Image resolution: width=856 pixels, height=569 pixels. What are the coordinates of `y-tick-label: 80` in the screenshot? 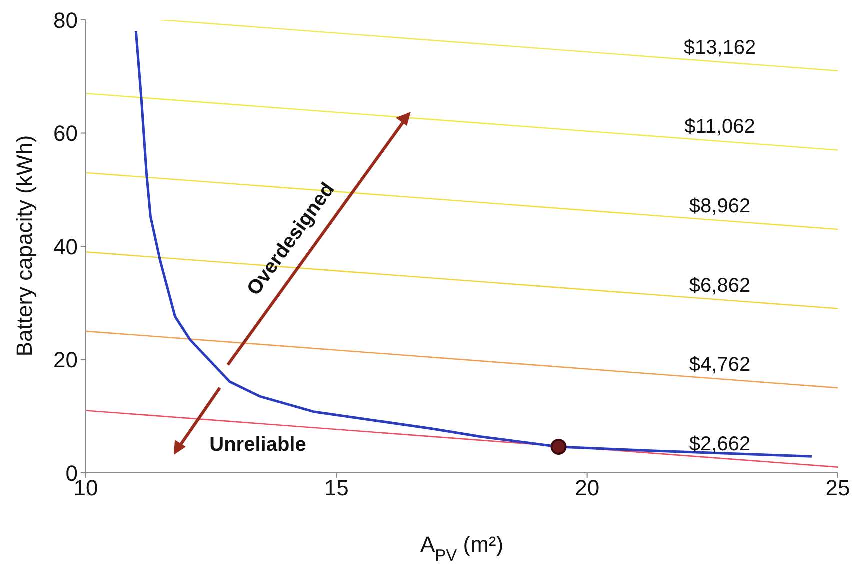 It's located at (66, 20).